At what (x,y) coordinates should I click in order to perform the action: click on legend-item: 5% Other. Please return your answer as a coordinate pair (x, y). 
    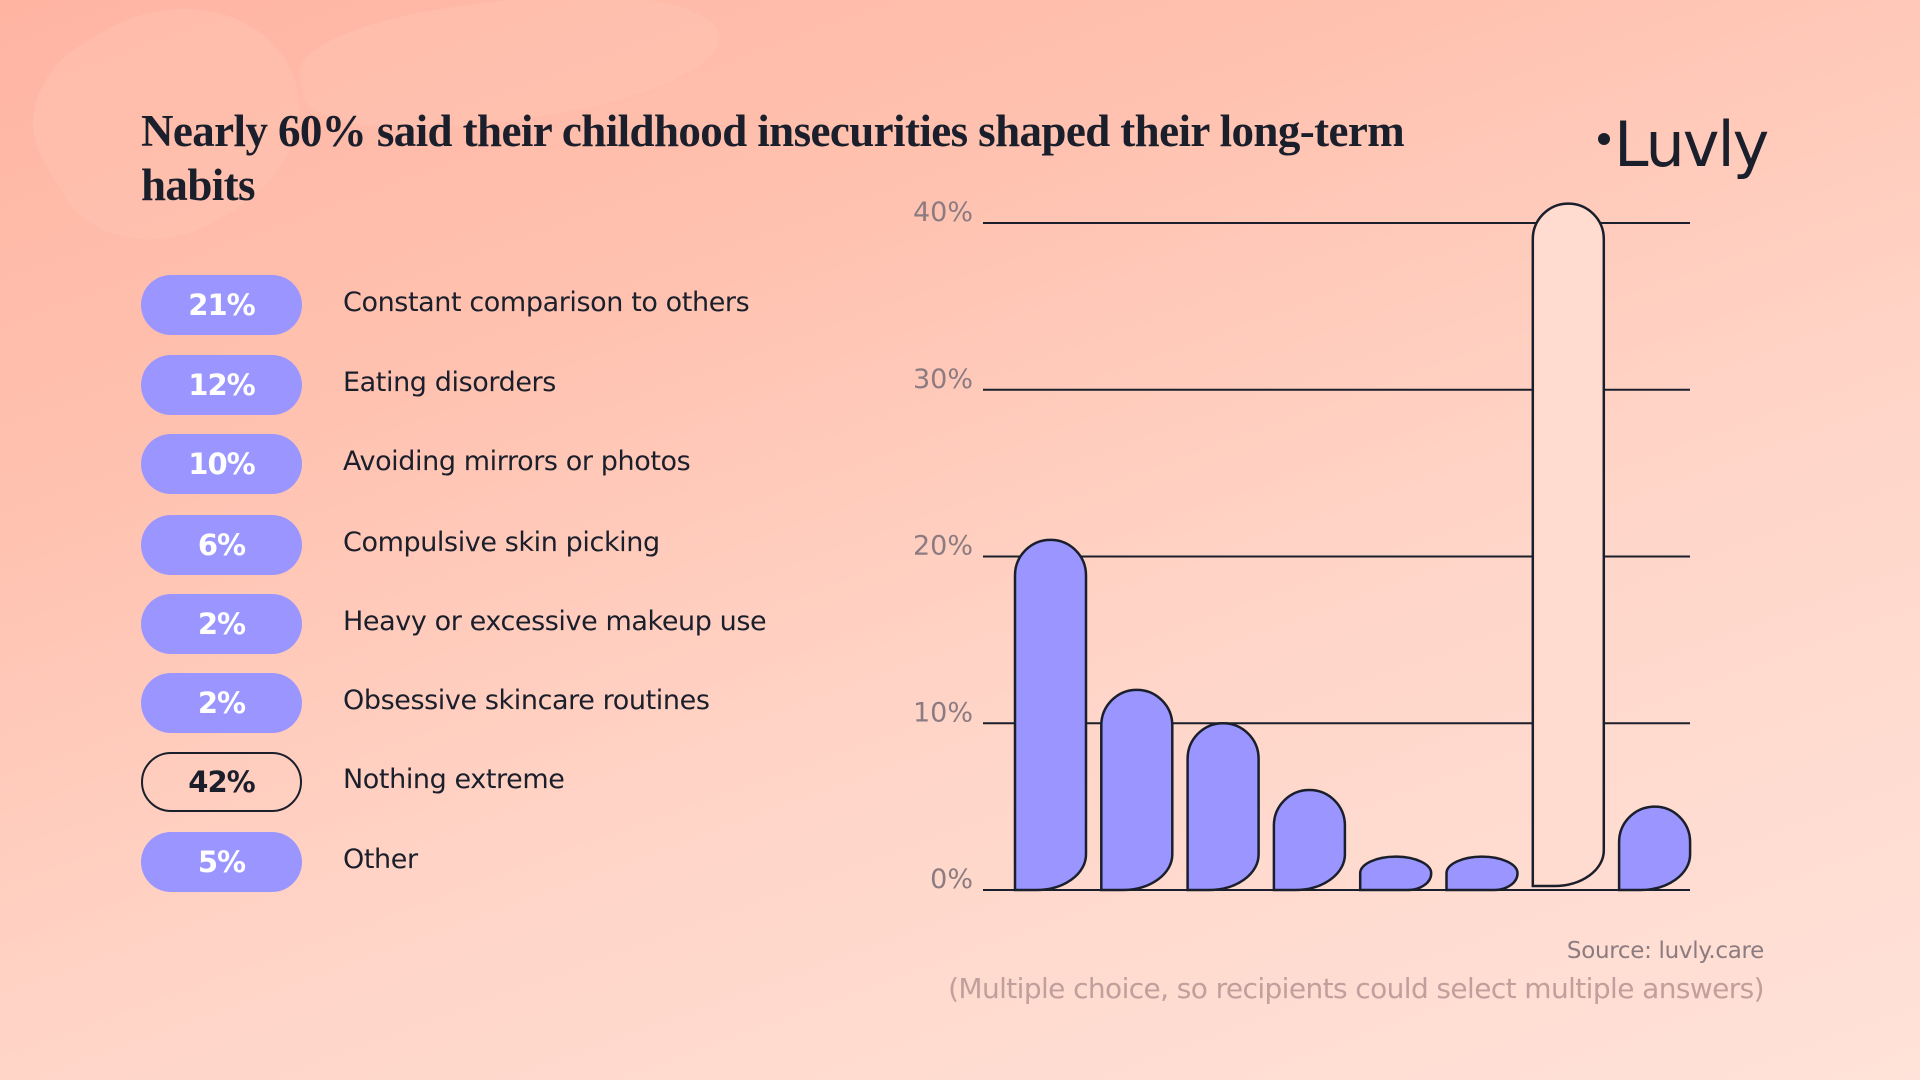
    Looking at the image, I should click on (491, 862).